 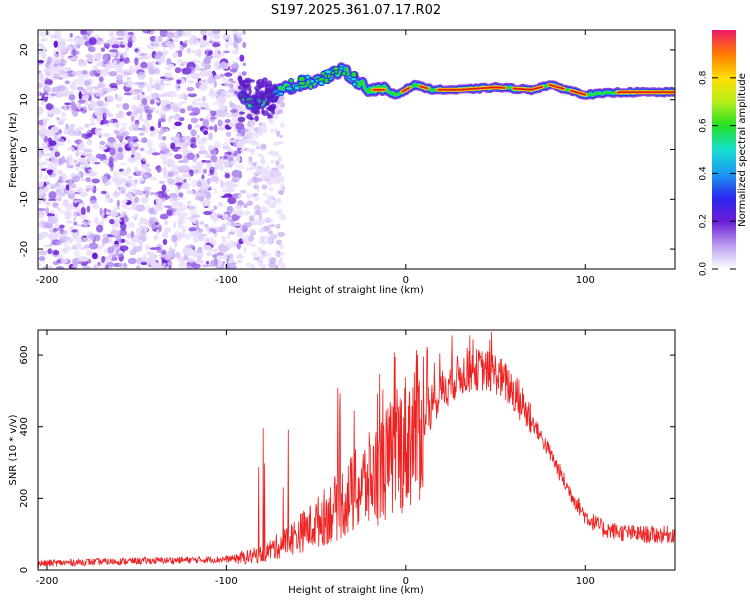 I want to click on heatmap-ridge-core, so click(x=424, y=87).